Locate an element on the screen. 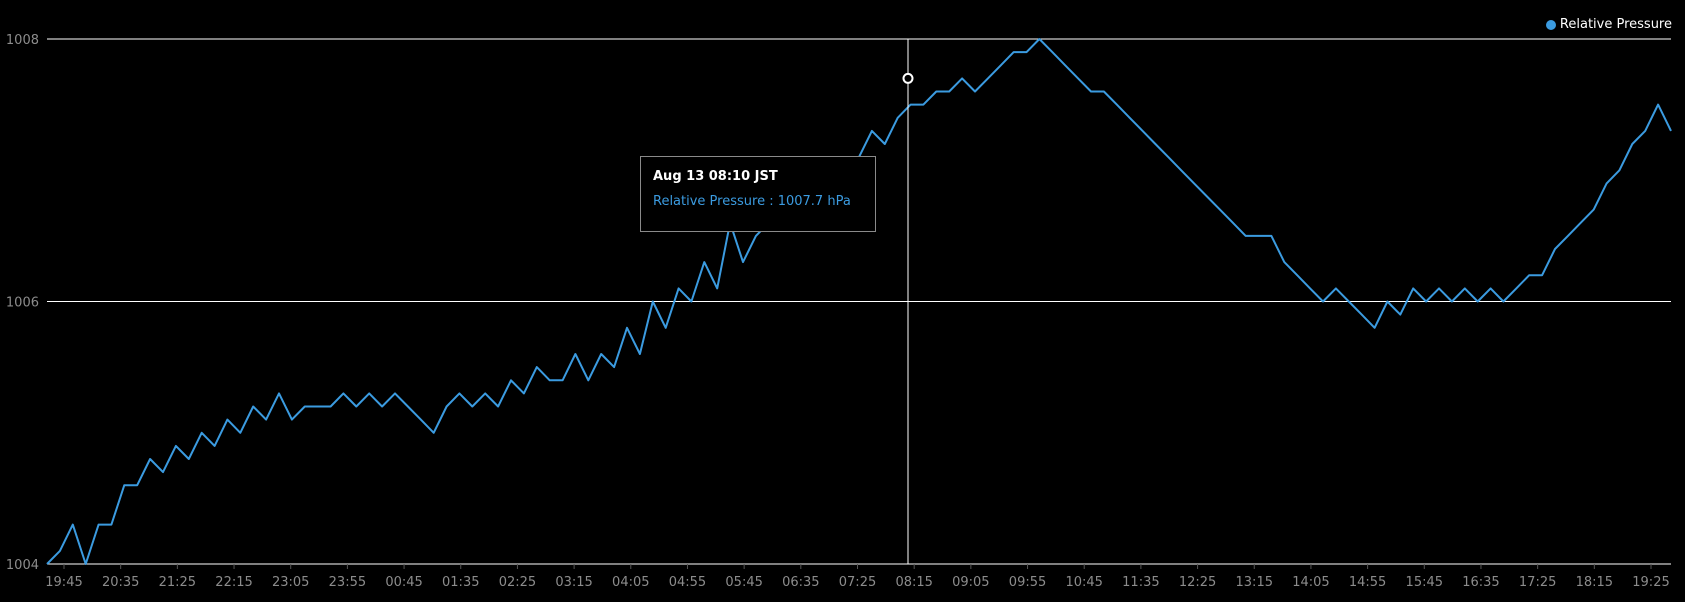 Image resolution: width=1685 pixels, height=602 pixels. x-tick-label: 09:05 is located at coordinates (970, 582).